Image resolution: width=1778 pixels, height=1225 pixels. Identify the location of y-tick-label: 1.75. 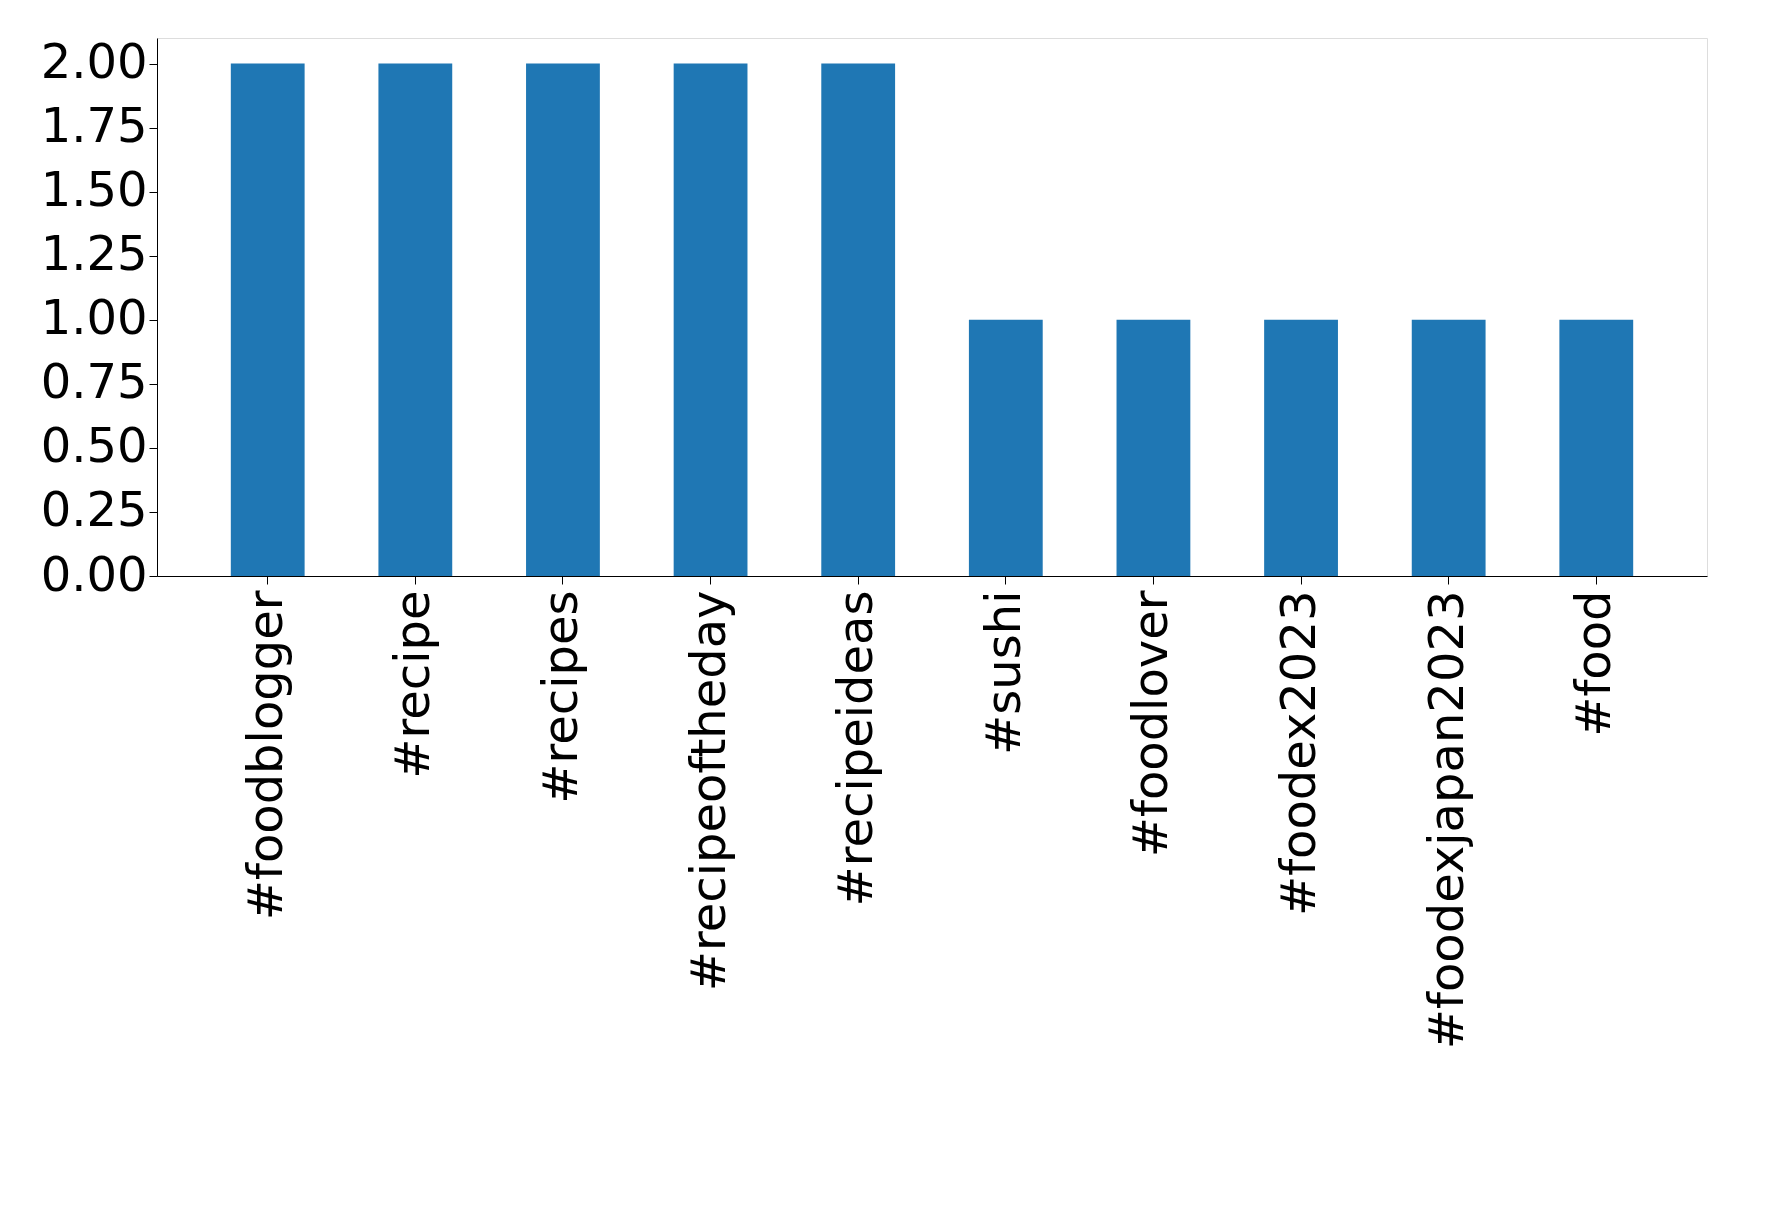
(94, 125).